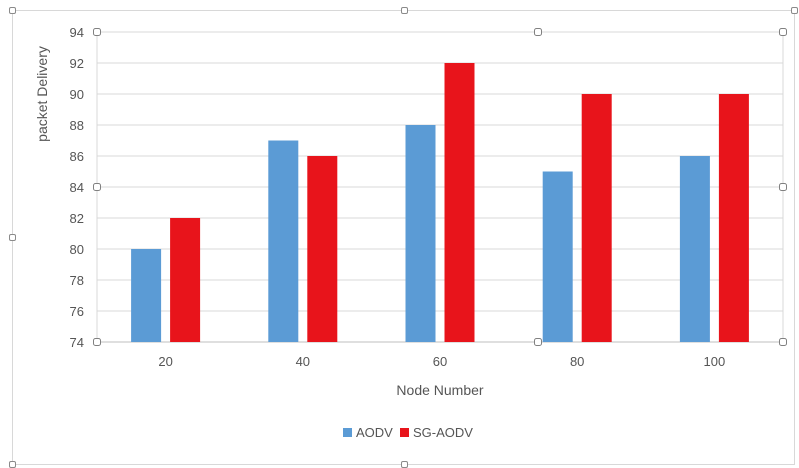  I want to click on y-tick-label: 78, so click(77, 280).